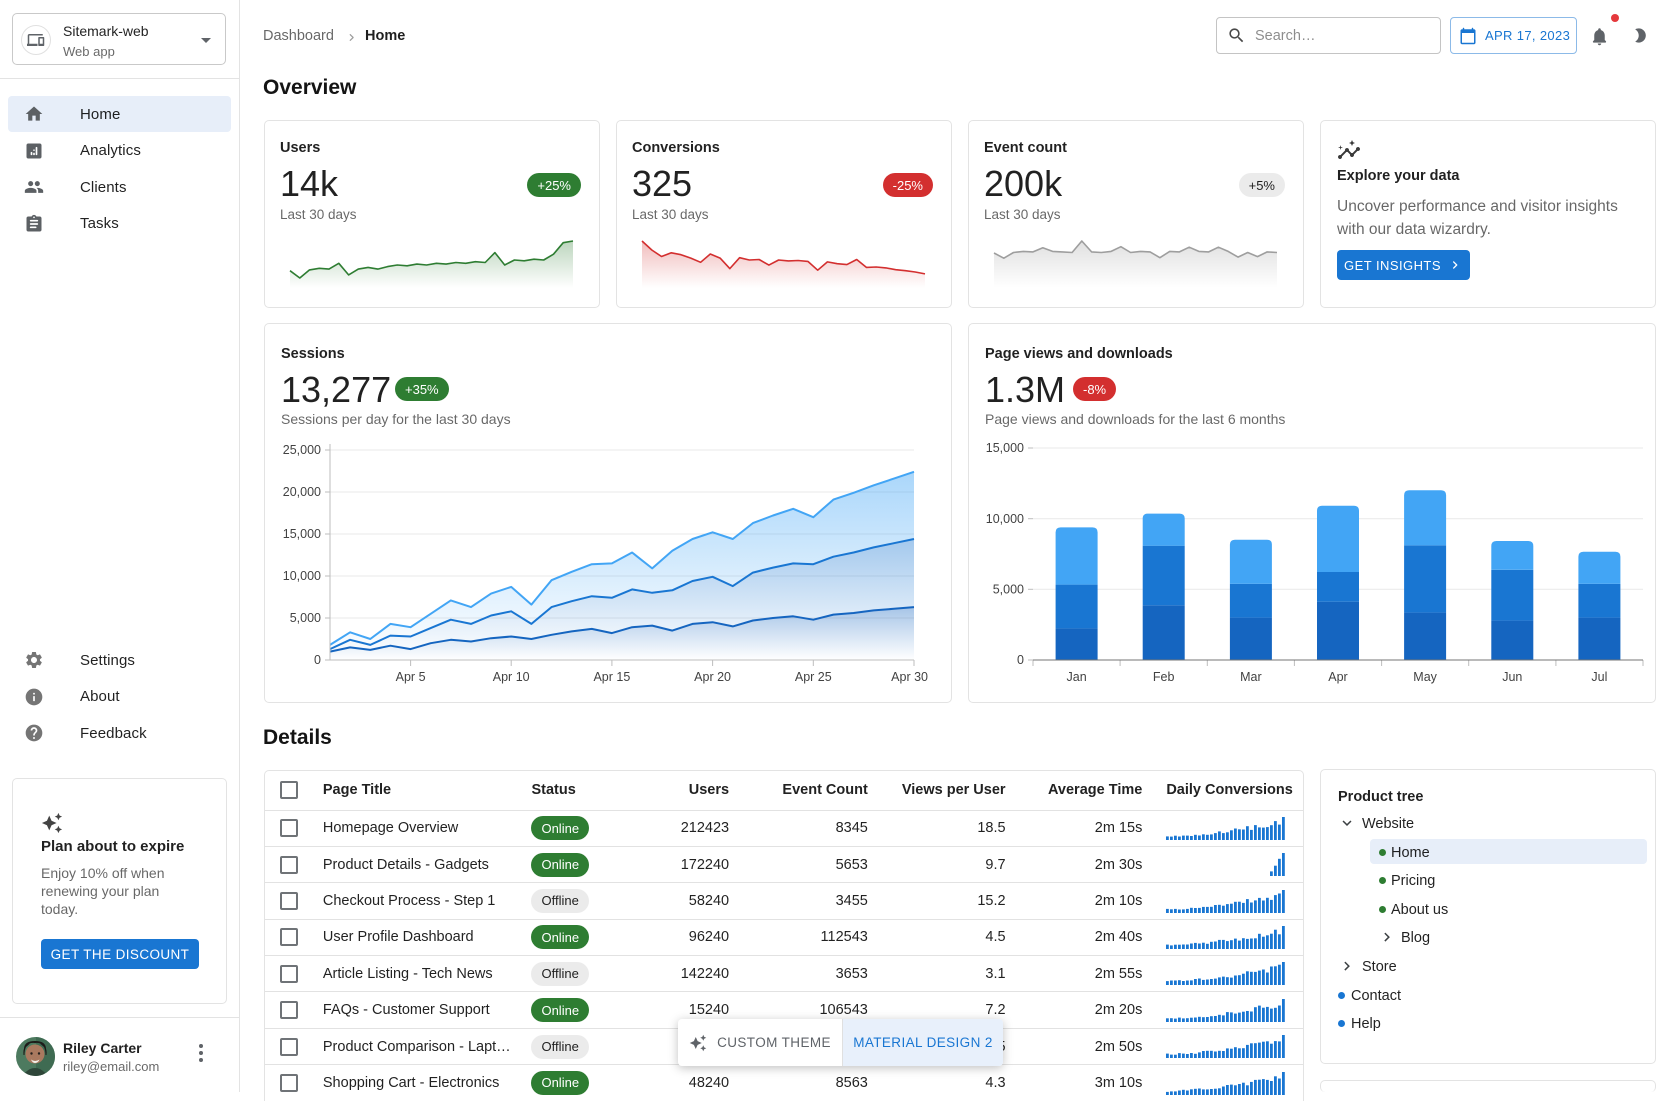 The width and height of the screenshot is (1680, 1101). Describe the element at coordinates (1251, 677) in the screenshot. I see `svg-text: Mar` at that location.